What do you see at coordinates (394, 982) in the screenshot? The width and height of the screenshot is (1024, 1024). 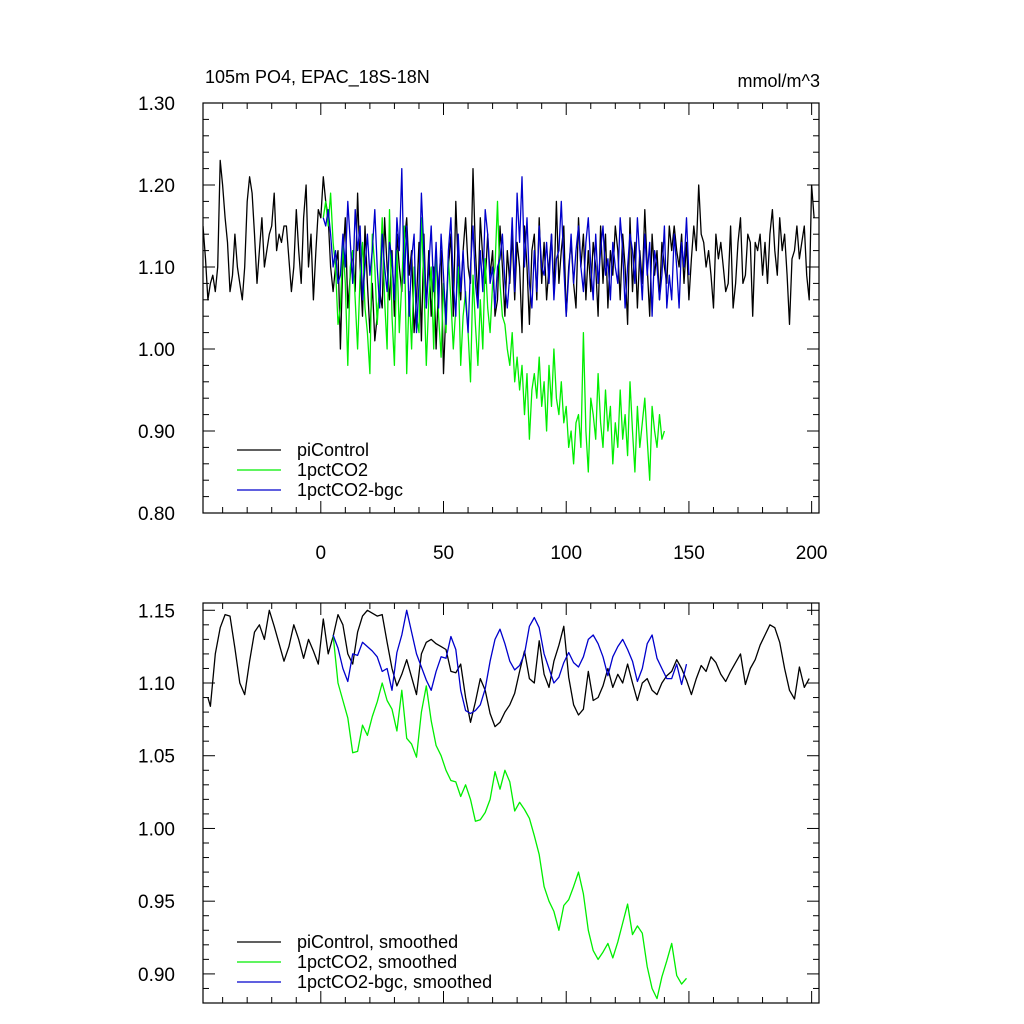 I see `legend-label-2: 1pctCO2-bgc, smoothed` at bounding box center [394, 982].